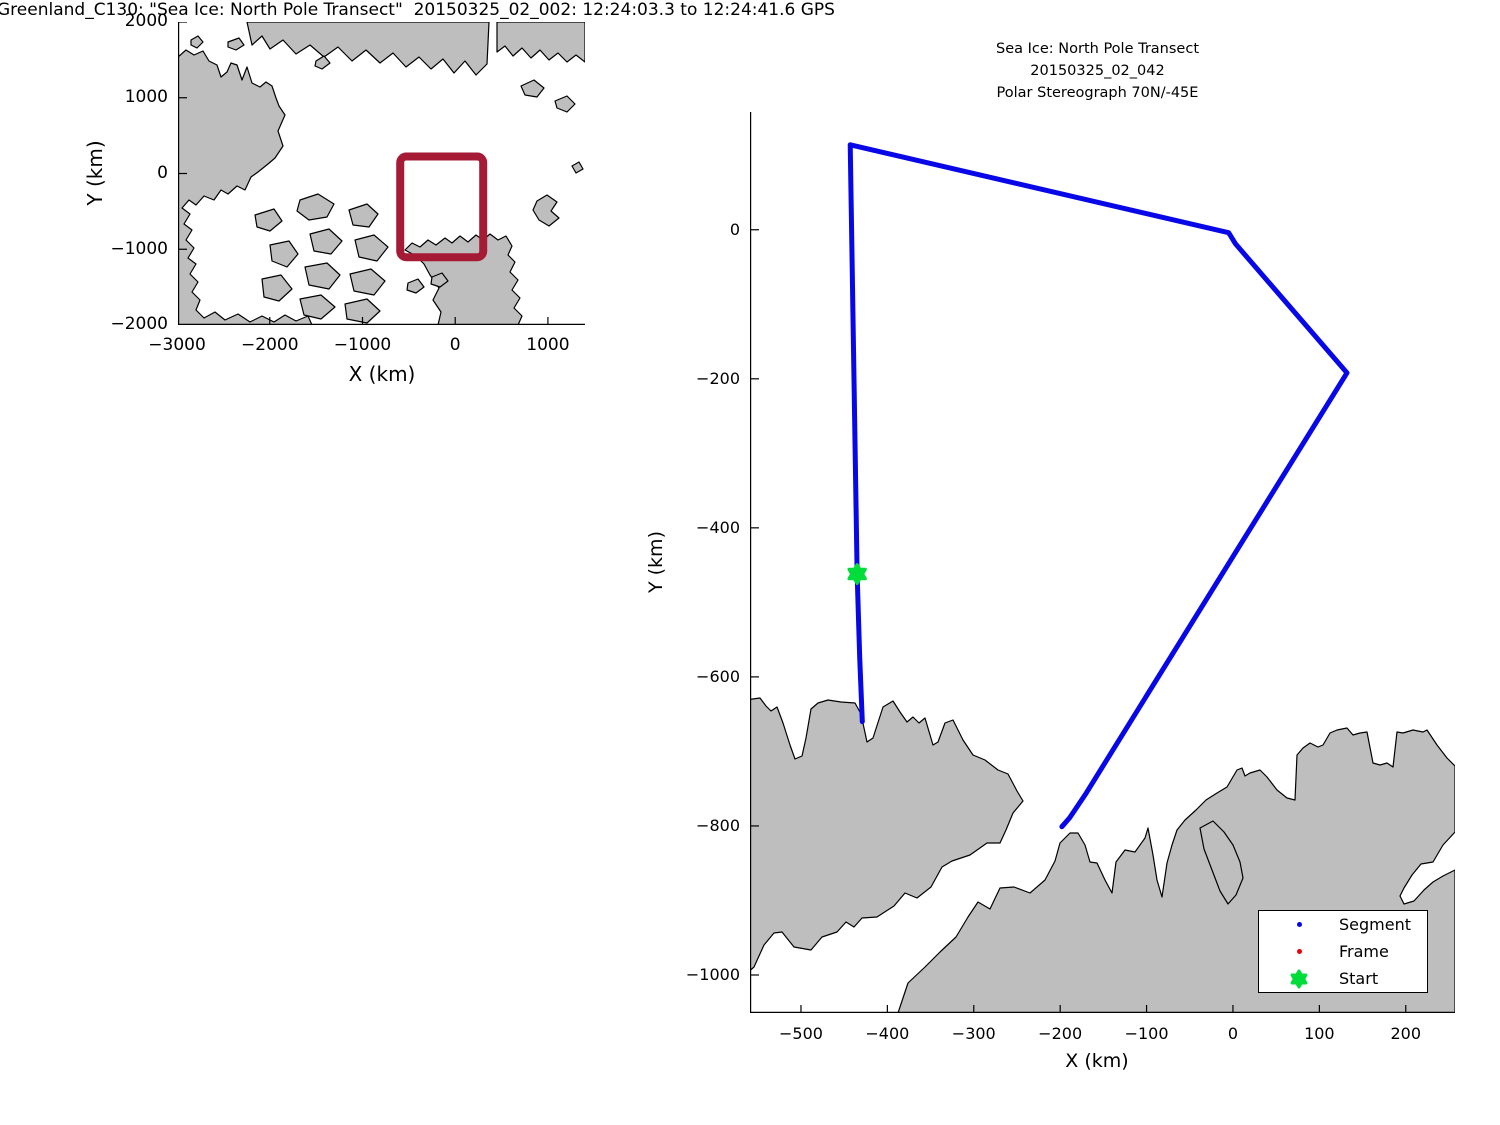 The height and width of the screenshot is (1125, 1500). I want to click on flight-track-x-tick-label: 0, so click(1233, 1033).